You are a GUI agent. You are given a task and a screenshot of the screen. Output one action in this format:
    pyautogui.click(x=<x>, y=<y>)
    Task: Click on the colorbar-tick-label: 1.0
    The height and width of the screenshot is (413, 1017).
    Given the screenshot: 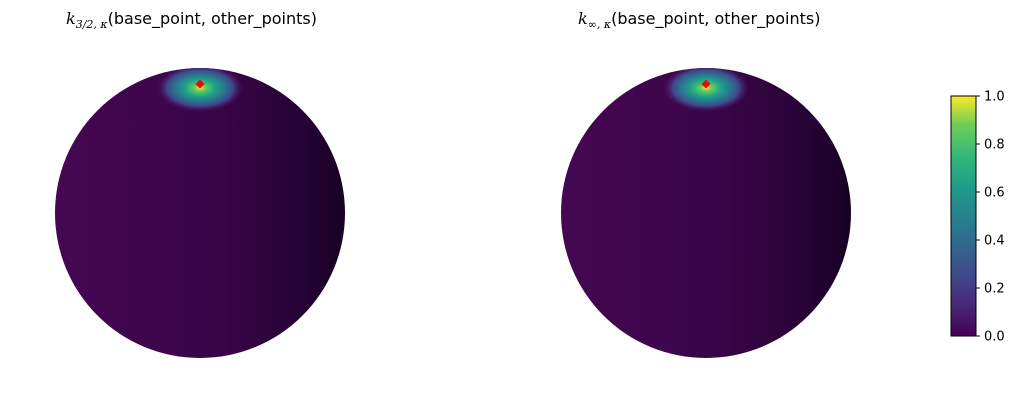 What is the action you would take?
    pyautogui.click(x=994, y=97)
    